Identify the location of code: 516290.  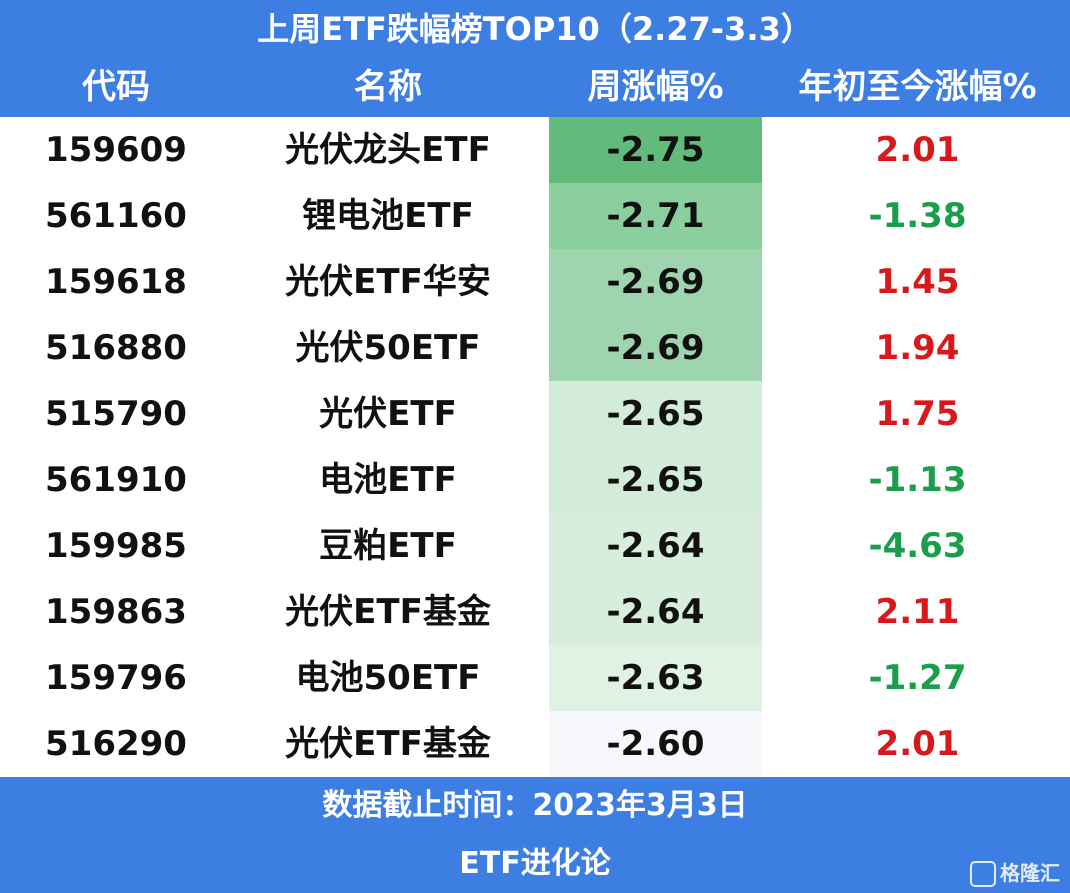
(116, 744).